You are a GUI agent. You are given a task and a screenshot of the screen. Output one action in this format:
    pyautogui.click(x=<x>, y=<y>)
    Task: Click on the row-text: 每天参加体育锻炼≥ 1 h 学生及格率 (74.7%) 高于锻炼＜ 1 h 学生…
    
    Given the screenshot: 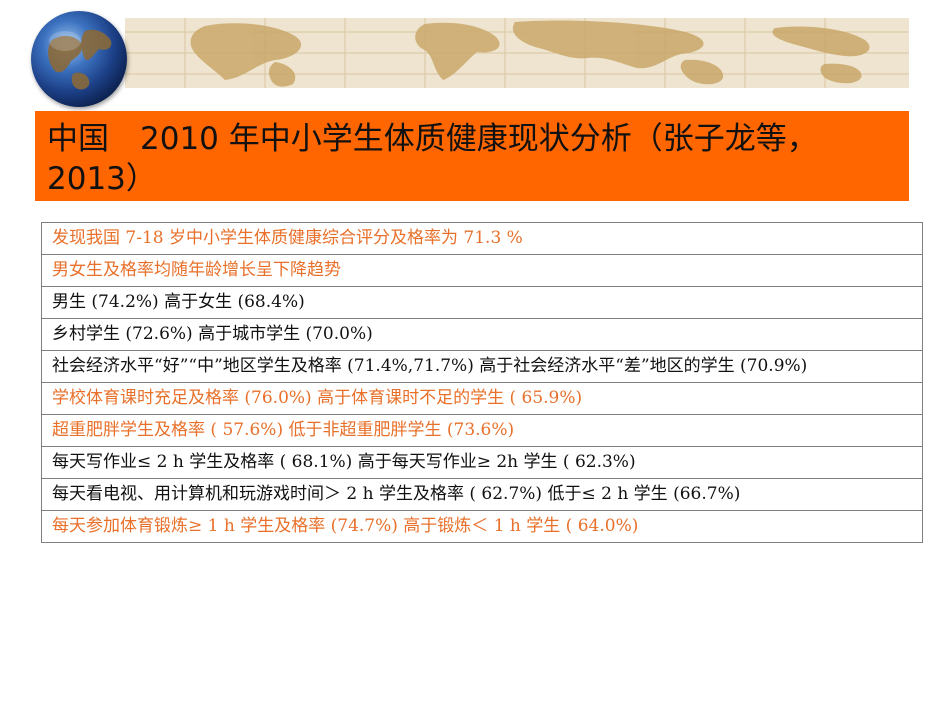 What is the action you would take?
    pyautogui.click(x=345, y=526)
    